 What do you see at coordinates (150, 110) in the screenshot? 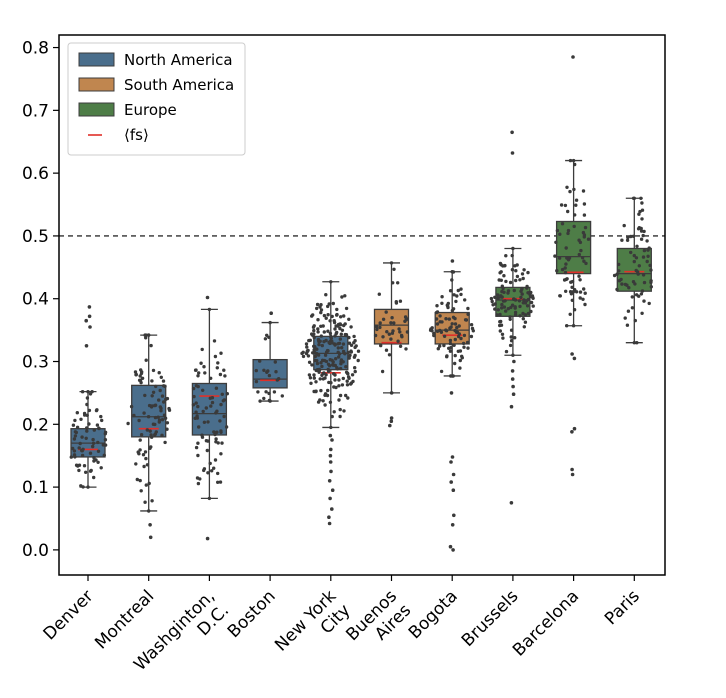
I see `legend-label: Europe` at bounding box center [150, 110].